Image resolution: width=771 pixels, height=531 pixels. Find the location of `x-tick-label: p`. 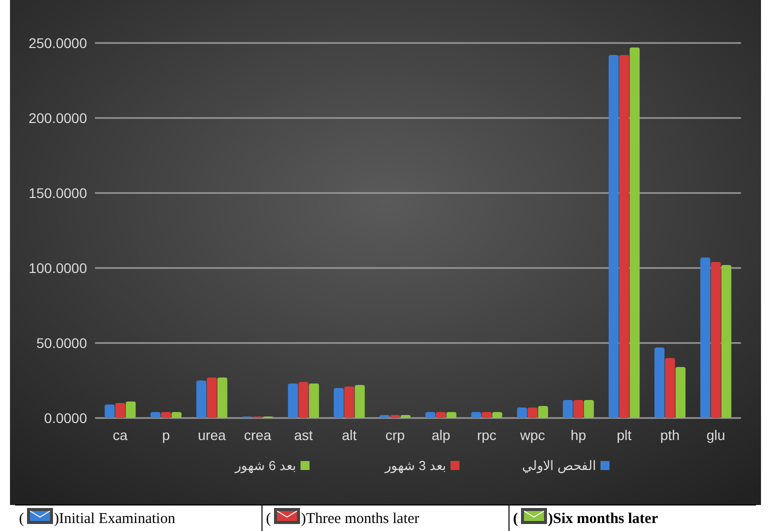

x-tick-label: p is located at coordinates (166, 435).